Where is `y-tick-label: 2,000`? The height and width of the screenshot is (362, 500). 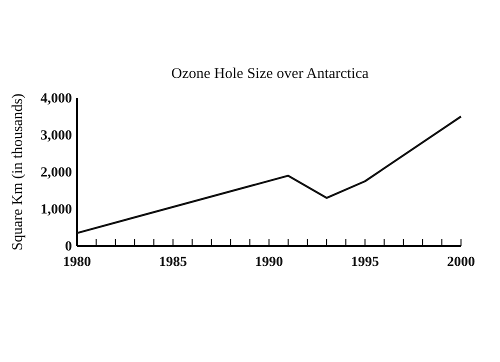 y-tick-label: 2,000 is located at coordinates (56, 172).